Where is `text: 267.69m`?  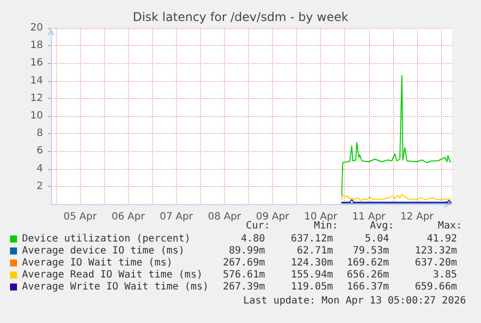
text: 267.69m is located at coordinates (243, 263).